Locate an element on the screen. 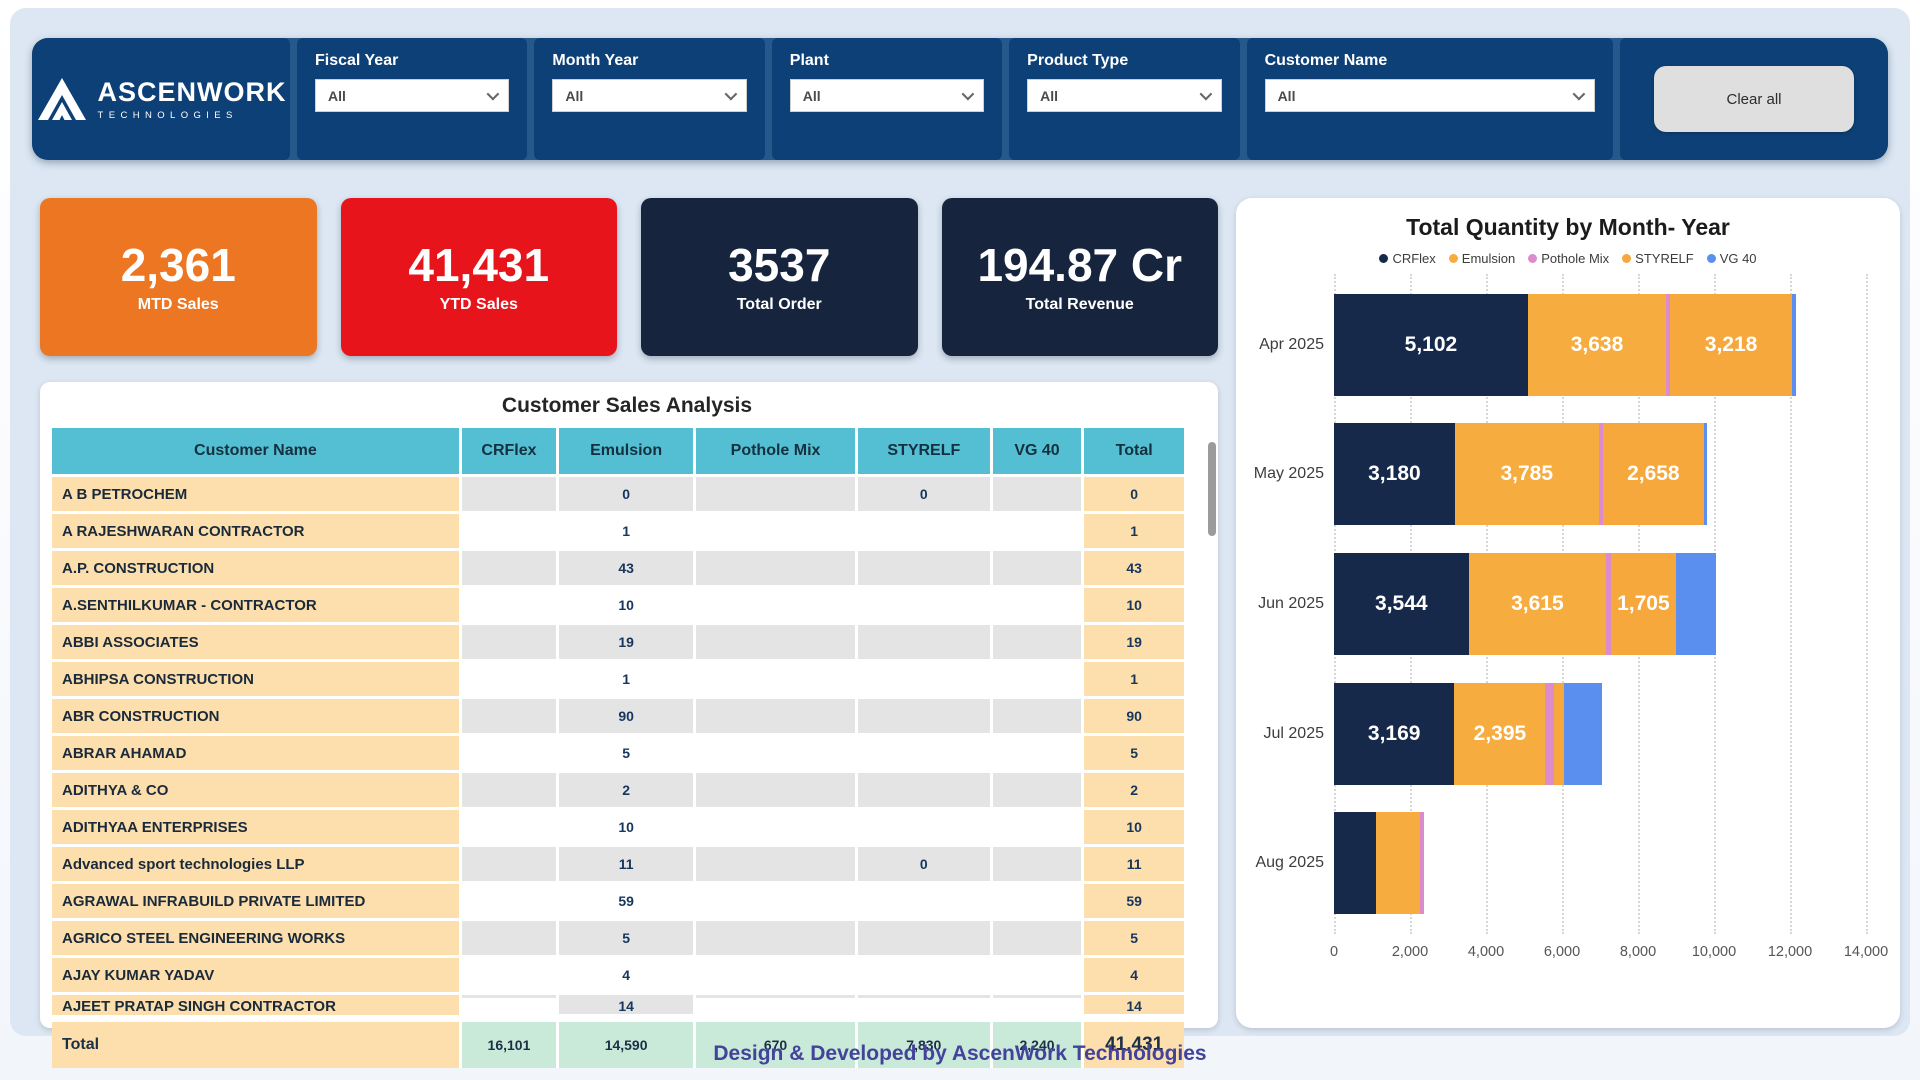 This screenshot has height=1080, width=1920. customer-name-cell: ADITHYAA ENTERPRISES is located at coordinates (257, 827).